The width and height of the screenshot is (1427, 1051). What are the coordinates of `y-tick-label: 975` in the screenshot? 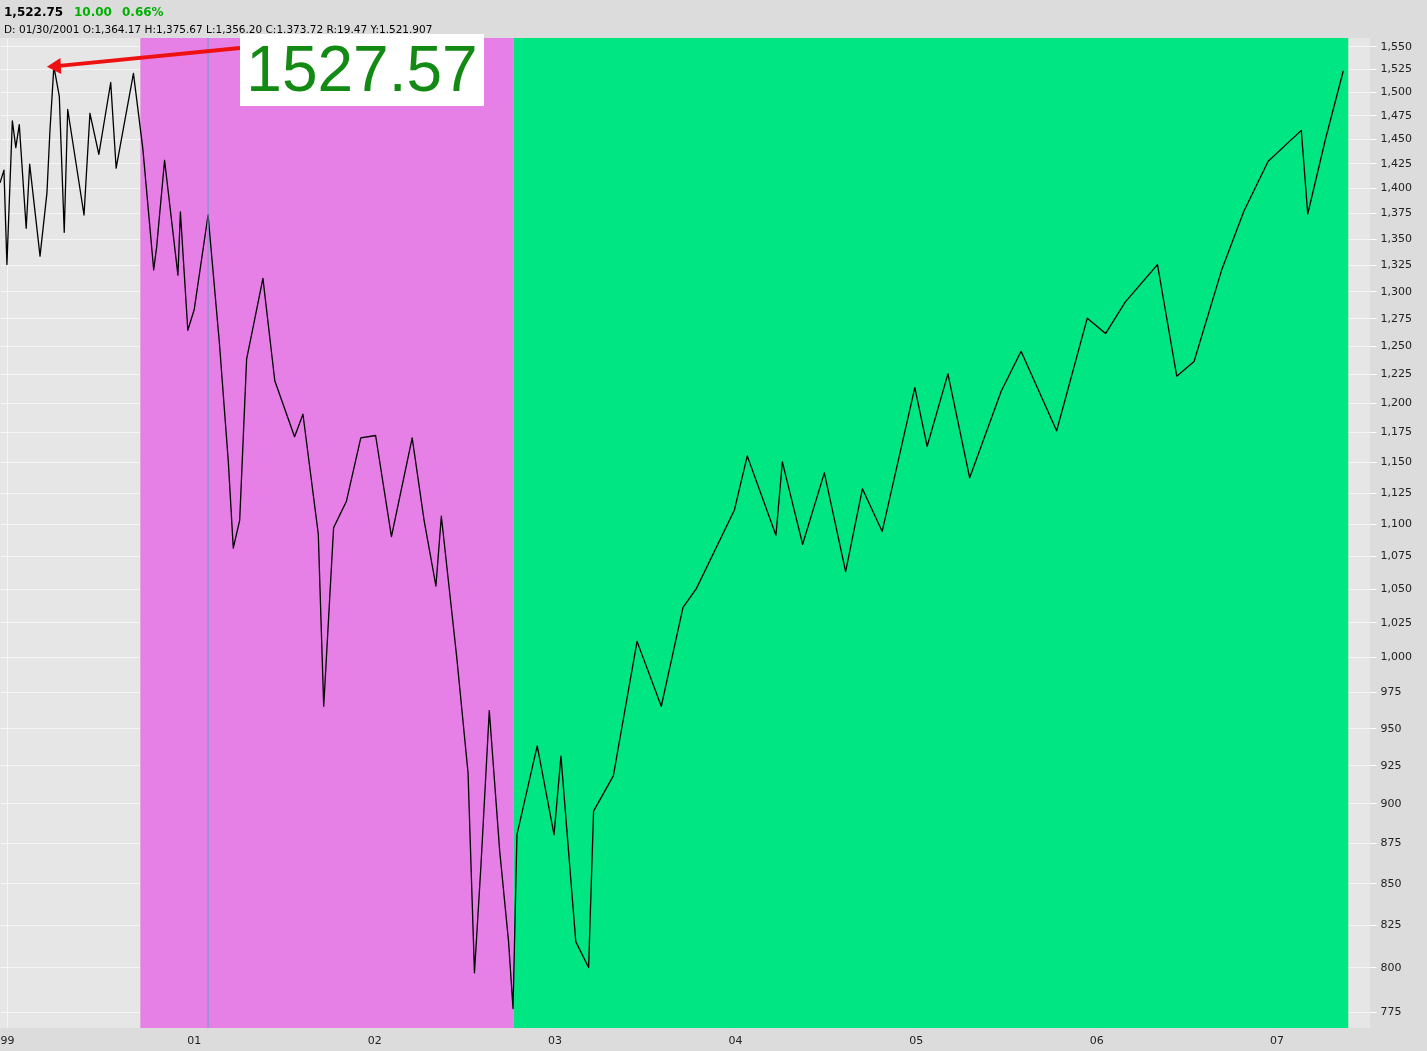 It's located at (1391, 692).